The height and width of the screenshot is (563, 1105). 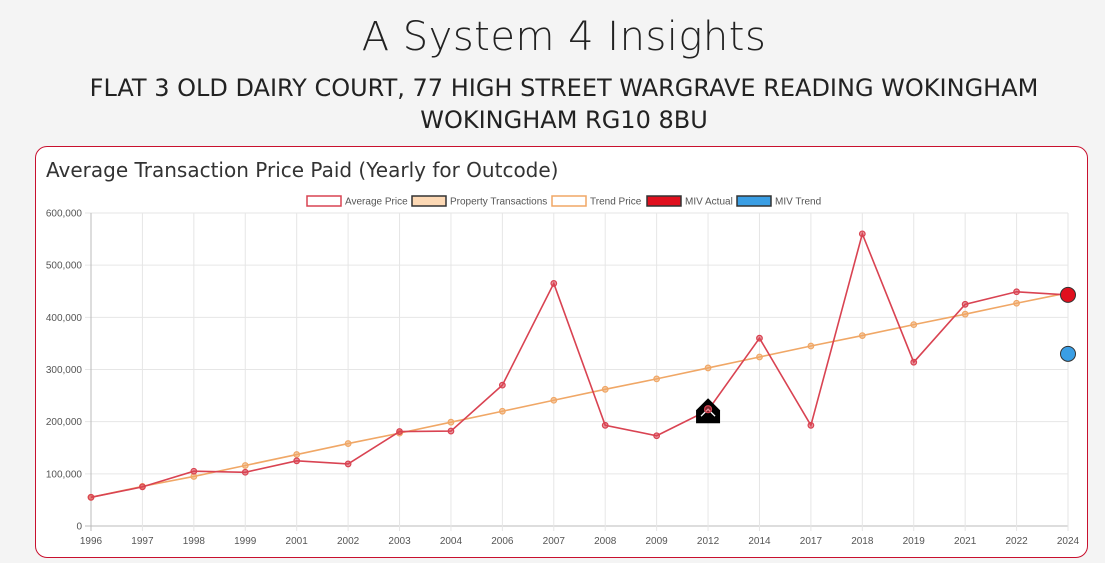 I want to click on y-tick-label: 600,000, so click(x=64, y=214).